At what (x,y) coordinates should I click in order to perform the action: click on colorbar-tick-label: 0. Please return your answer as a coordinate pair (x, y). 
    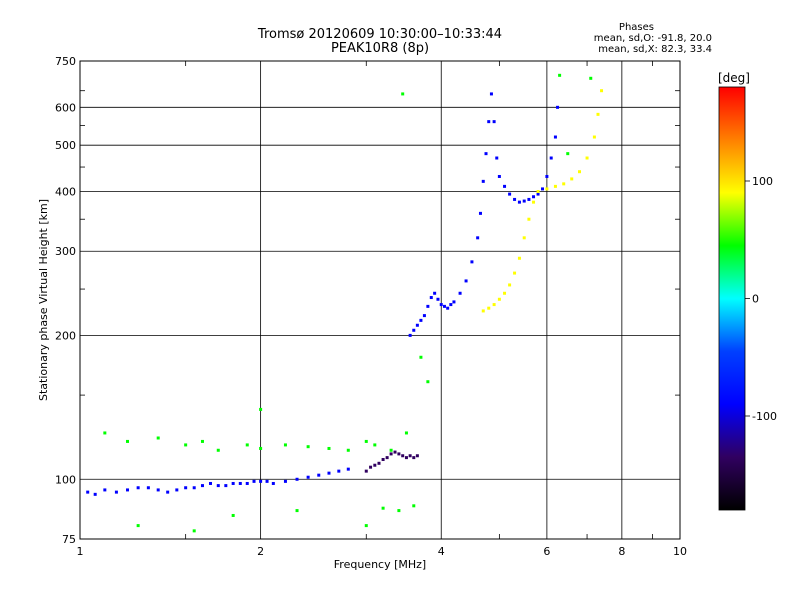
    Looking at the image, I should click on (755, 299).